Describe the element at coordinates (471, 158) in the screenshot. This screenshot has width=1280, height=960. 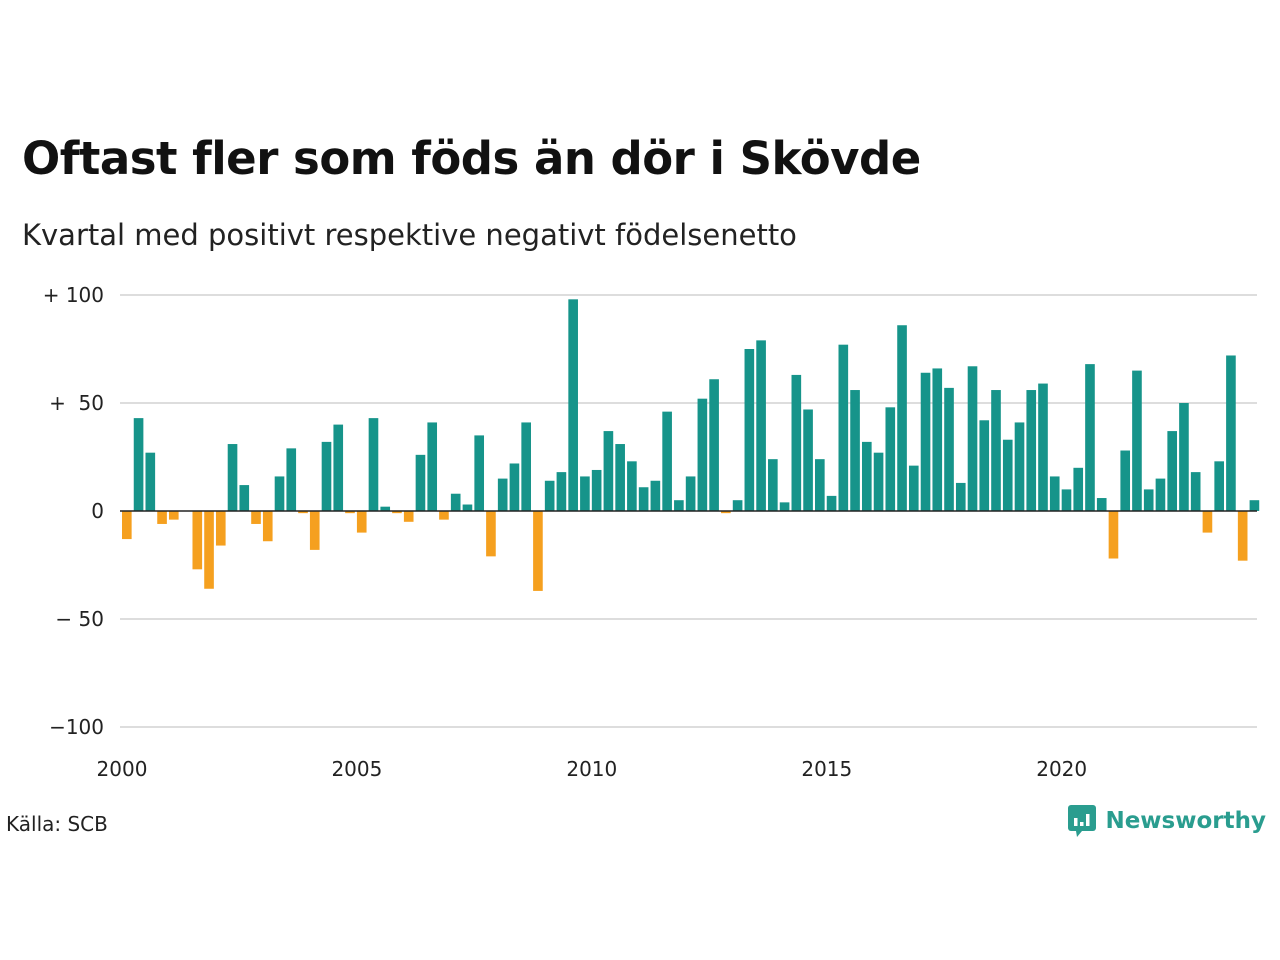
I see `chart-title: Oftast fler som föds än dör i Skövde` at that location.